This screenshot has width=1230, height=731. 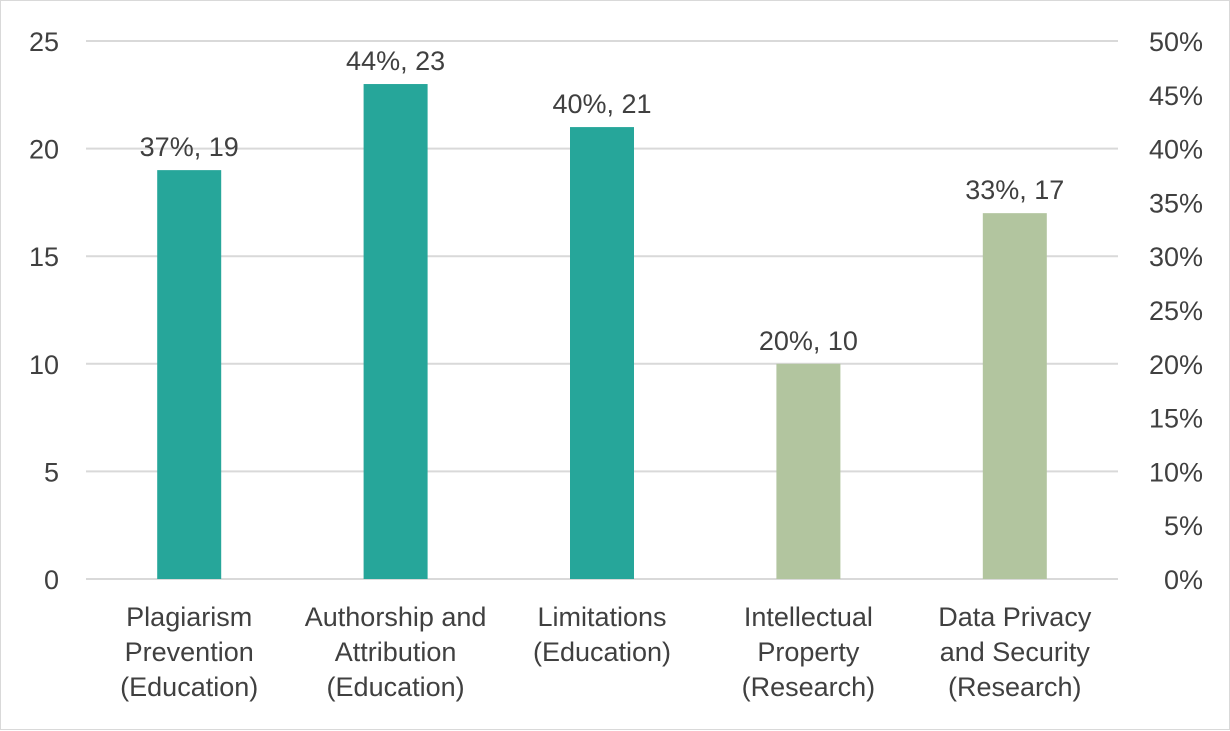 I want to click on category-label-line: and Security, so click(x=1015, y=652).